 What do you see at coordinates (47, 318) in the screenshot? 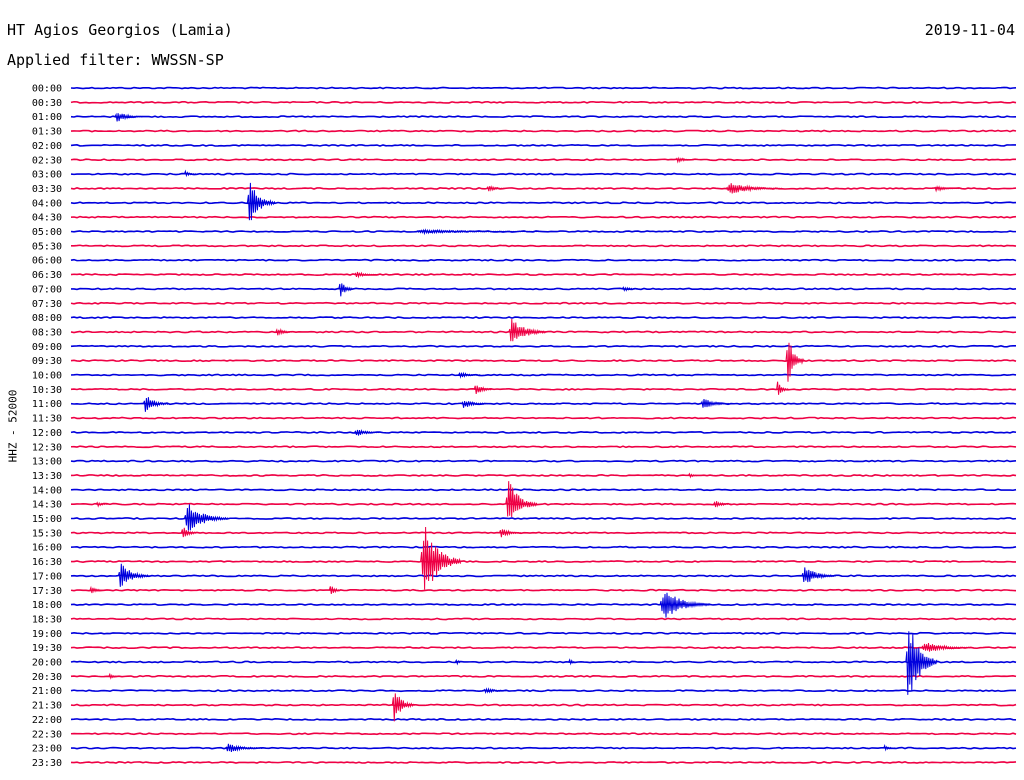
I see `row-time-label: 08:00` at bounding box center [47, 318].